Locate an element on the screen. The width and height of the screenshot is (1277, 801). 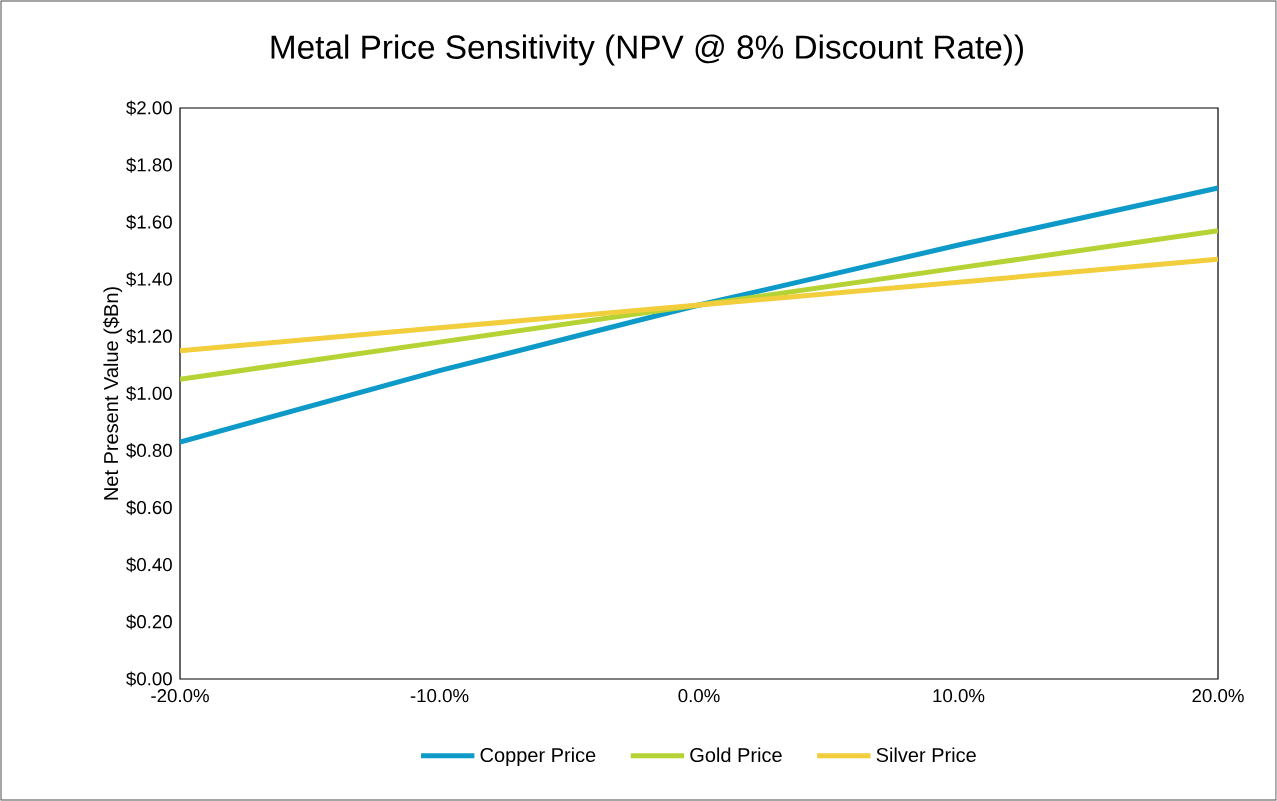
y-tick-label: $0.40 is located at coordinates (149, 565).